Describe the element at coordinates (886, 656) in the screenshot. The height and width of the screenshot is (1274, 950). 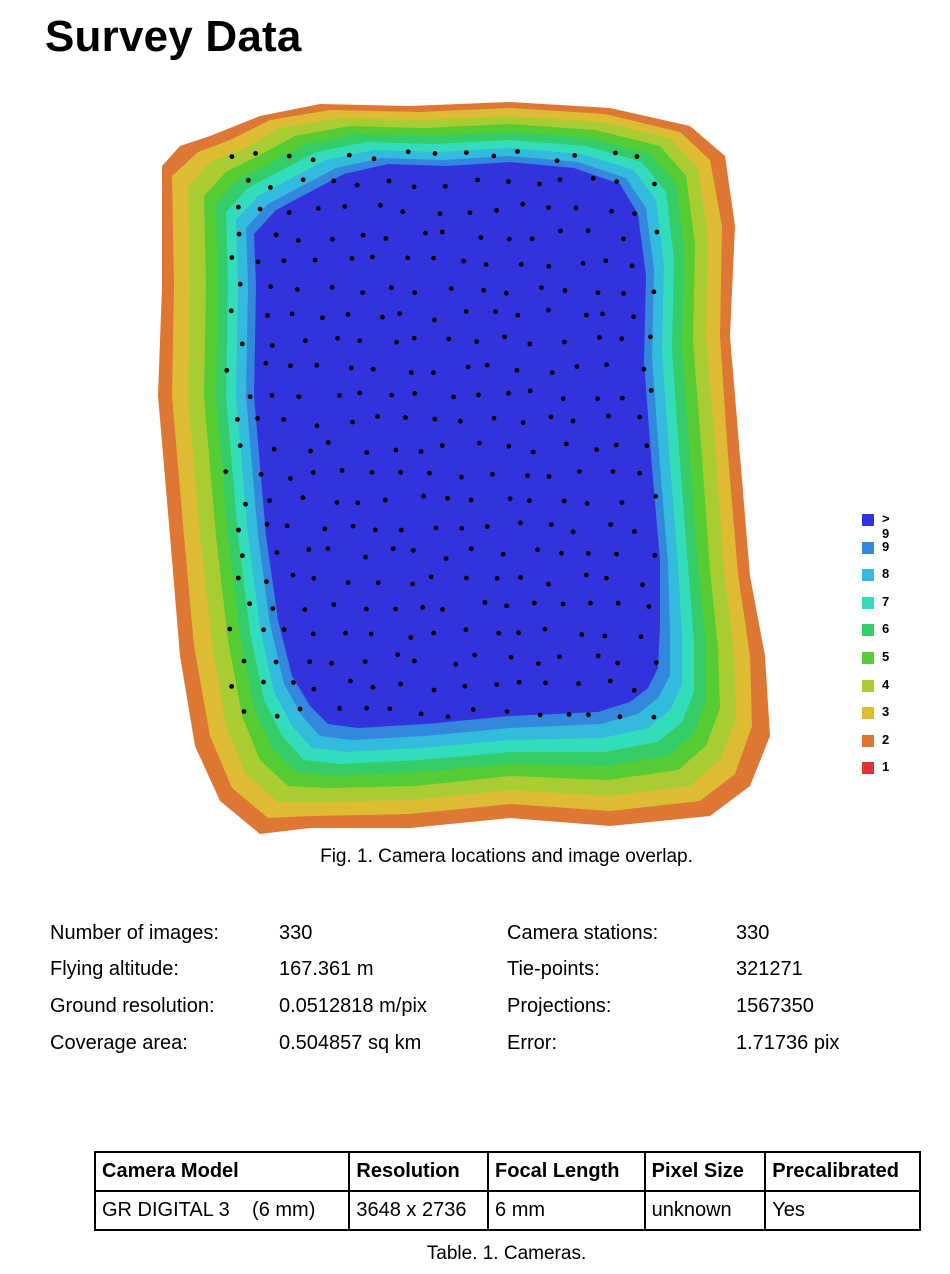
I see `legend-label: 5` at that location.